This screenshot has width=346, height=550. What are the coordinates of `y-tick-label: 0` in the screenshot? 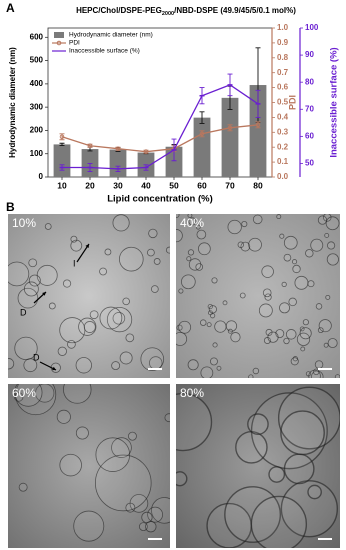 It's located at (41, 176).